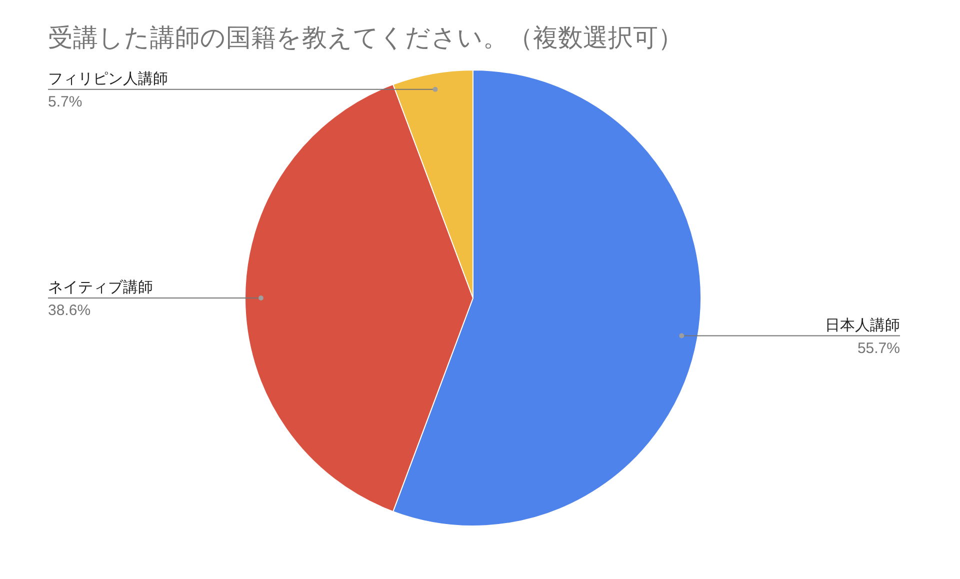 The image size is (960, 579). Describe the element at coordinates (65, 101) in the screenshot. I see `data-label: 5.7%` at that location.